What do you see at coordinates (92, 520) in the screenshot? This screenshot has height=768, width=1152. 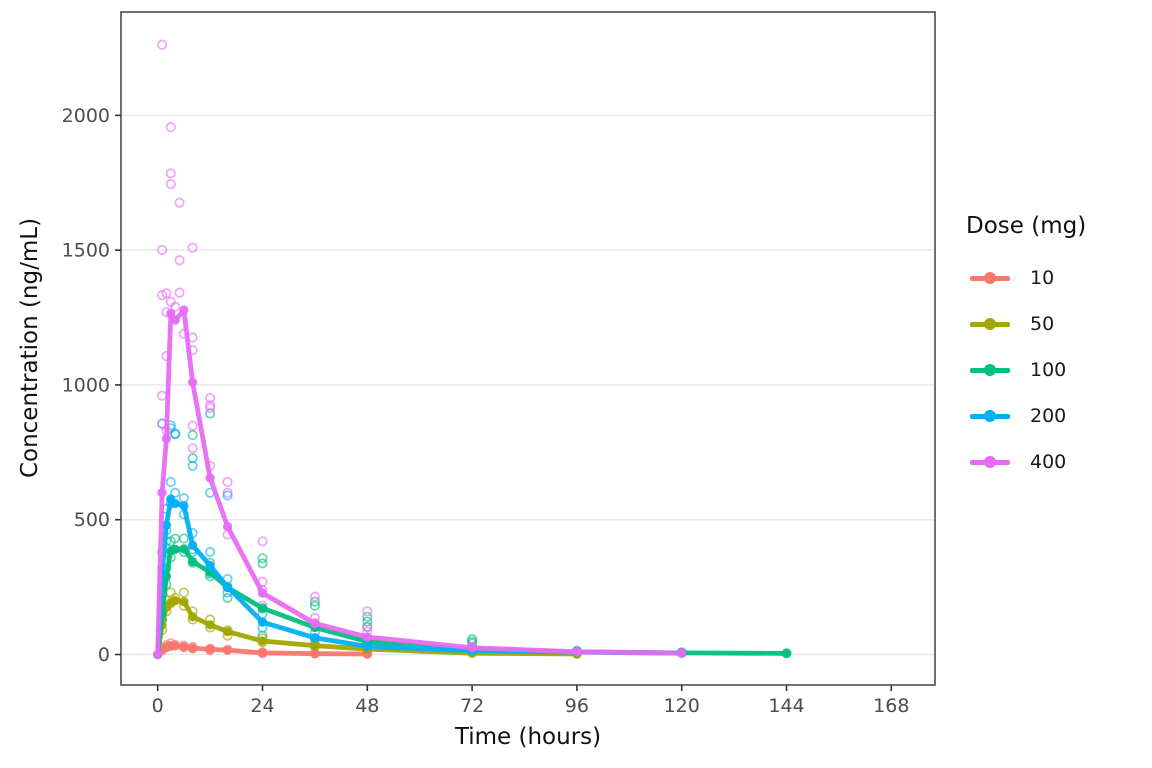 I see `y-tick-label: 500` at bounding box center [92, 520].